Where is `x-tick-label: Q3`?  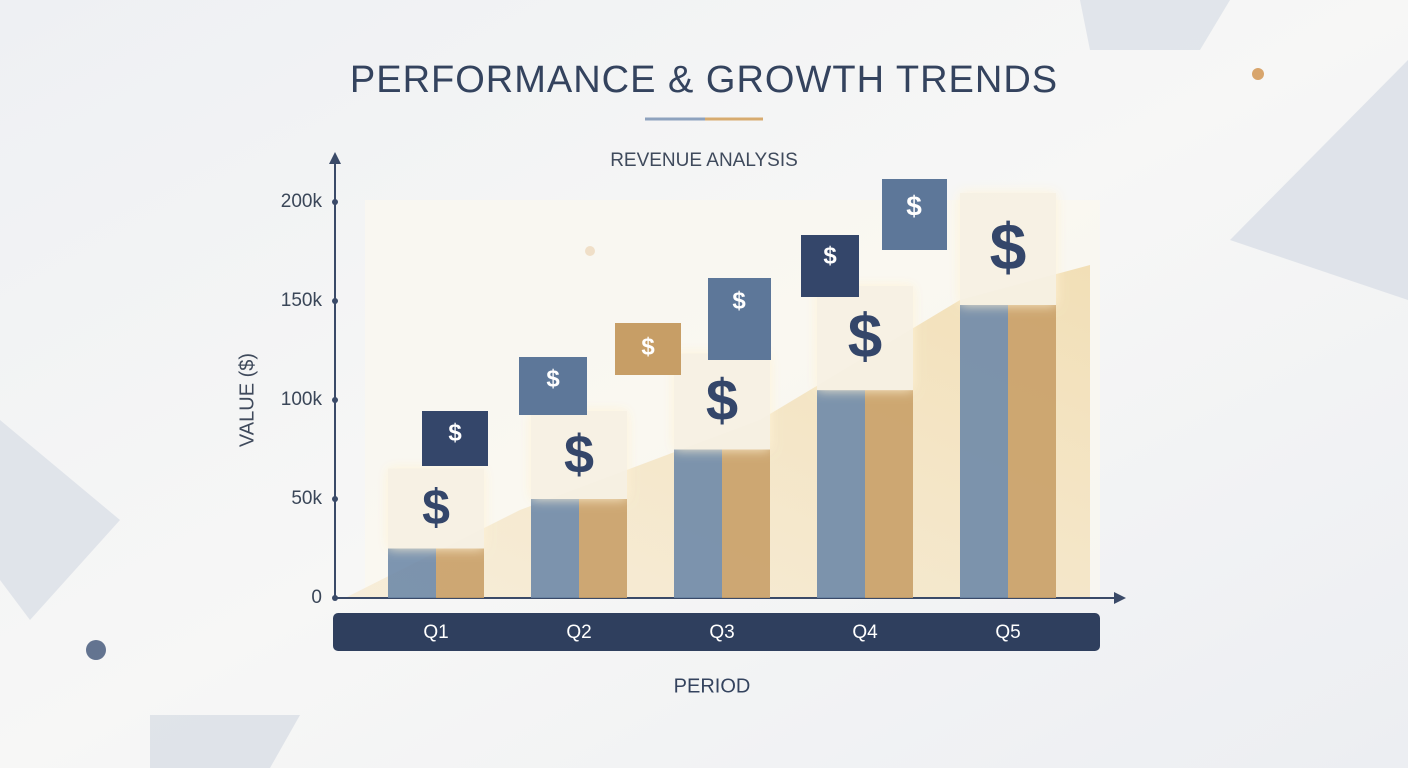
x-tick-label: Q3 is located at coordinates (721, 632).